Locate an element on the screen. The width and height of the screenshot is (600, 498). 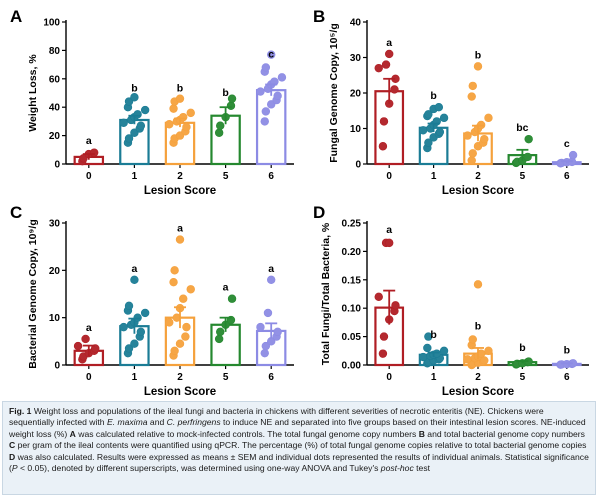
caption-label: Fig. 1 is located at coordinates (20, 411).